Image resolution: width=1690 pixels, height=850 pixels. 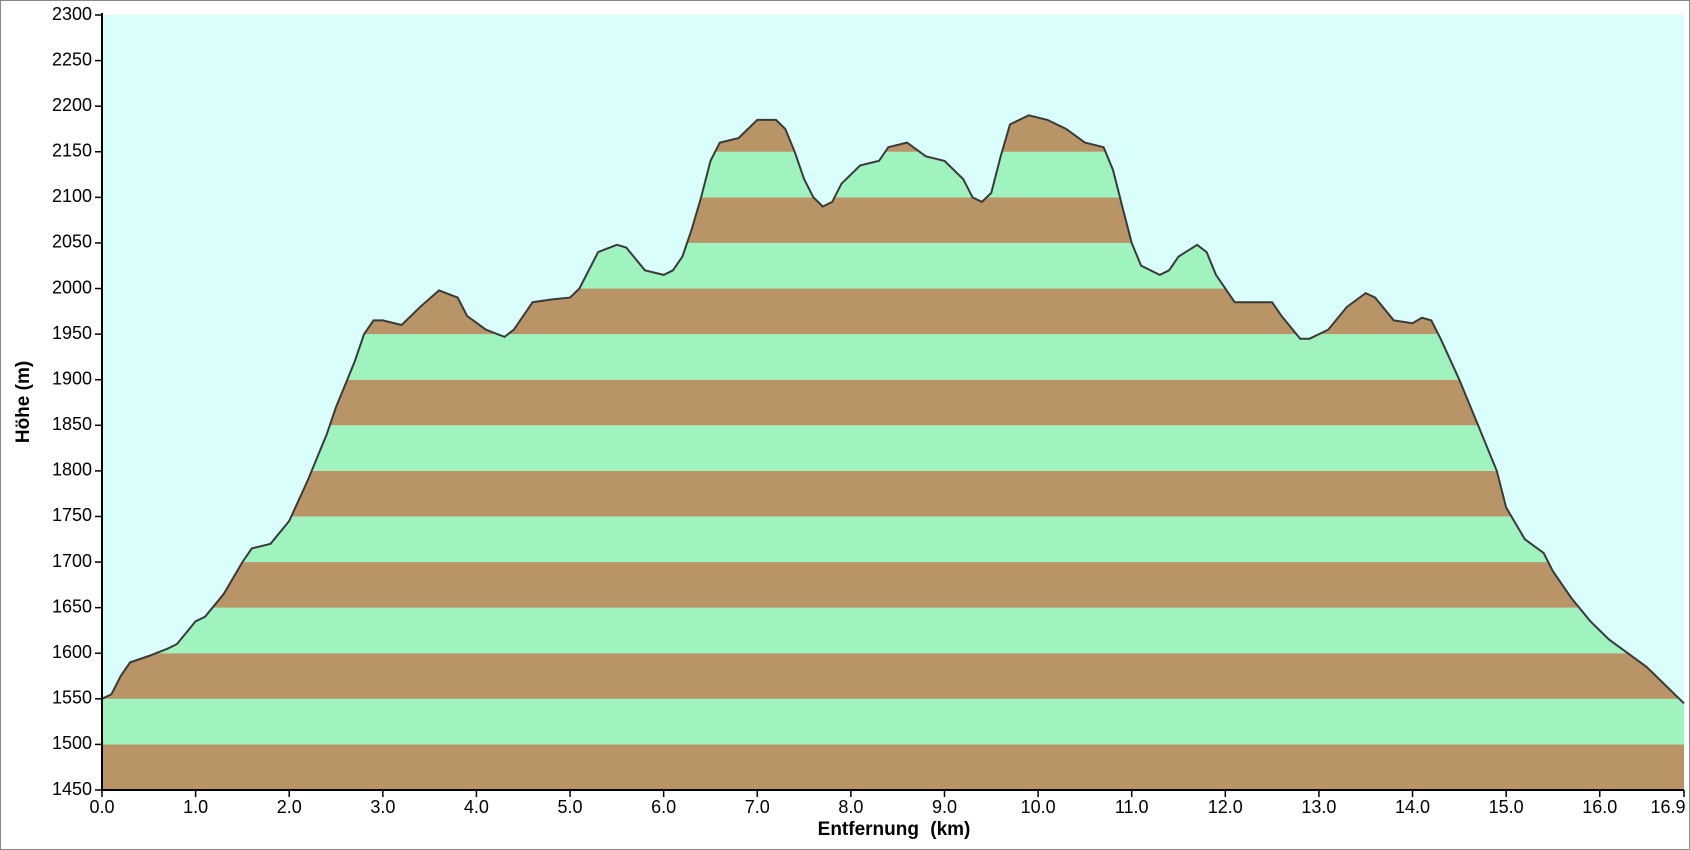 What do you see at coordinates (72, 698) in the screenshot?
I see `y-tick-label: 1550` at bounding box center [72, 698].